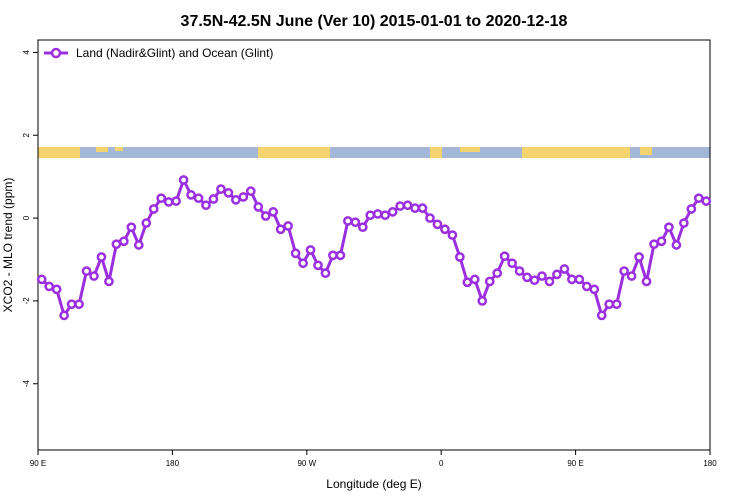 The width and height of the screenshot is (750, 500). I want to click on legend-label: Land (Nadir&Glint) and Ocean (Glint), so click(174, 53).